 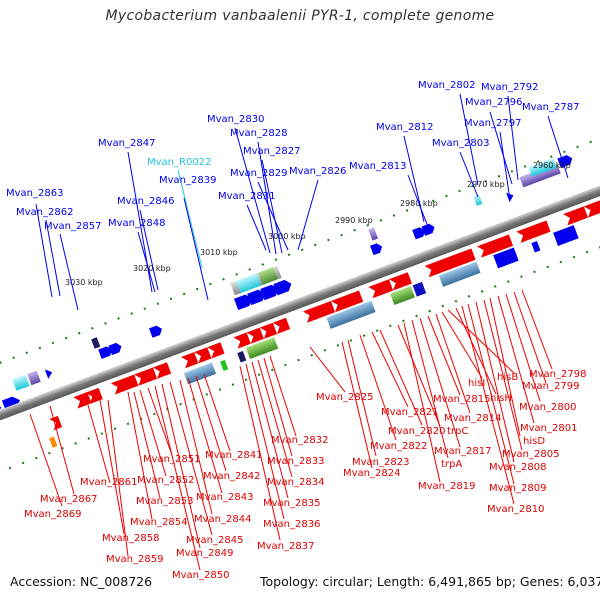 What do you see at coordinates (259, 133) in the screenshot?
I see `gene-label: Mvan_2828` at bounding box center [259, 133].